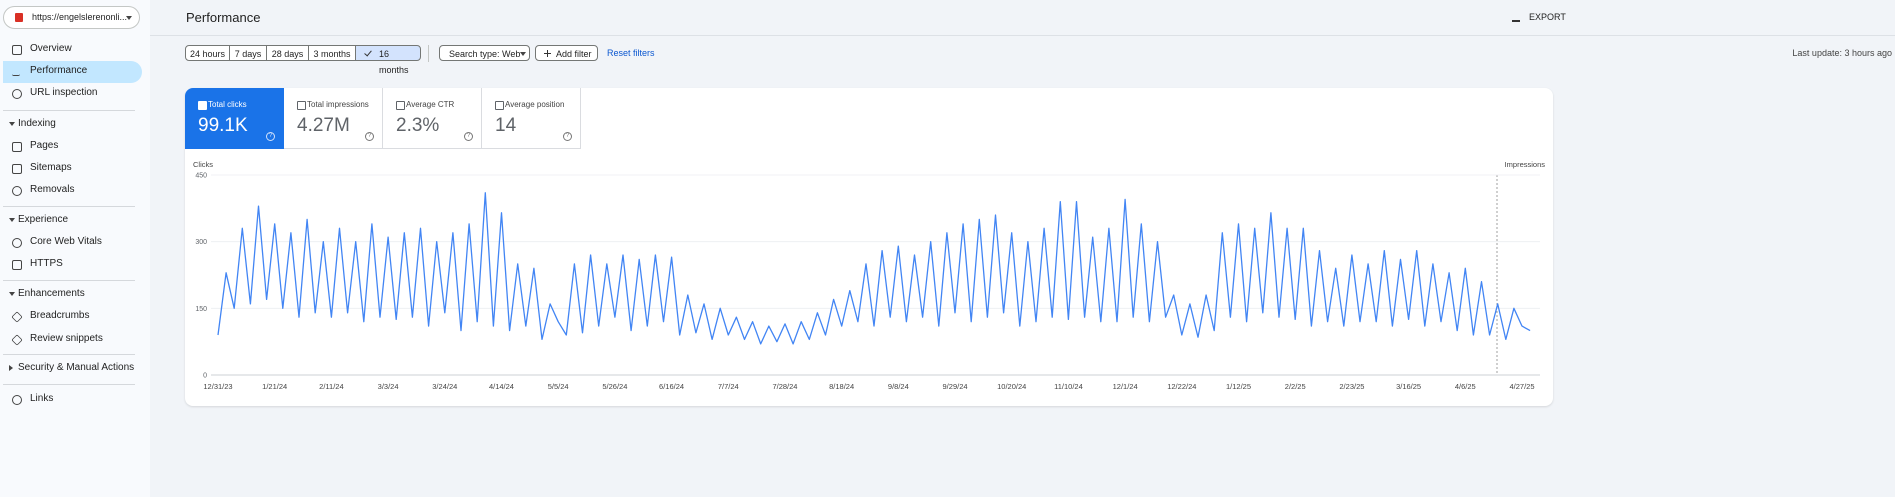  What do you see at coordinates (1022, 35) in the screenshot?
I see `header-divider` at bounding box center [1022, 35].